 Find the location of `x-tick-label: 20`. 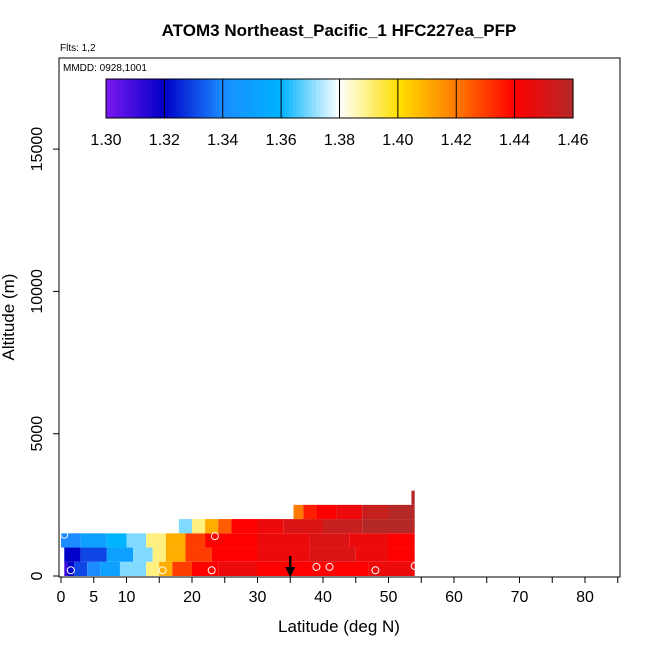

x-tick-label: 20 is located at coordinates (192, 597).